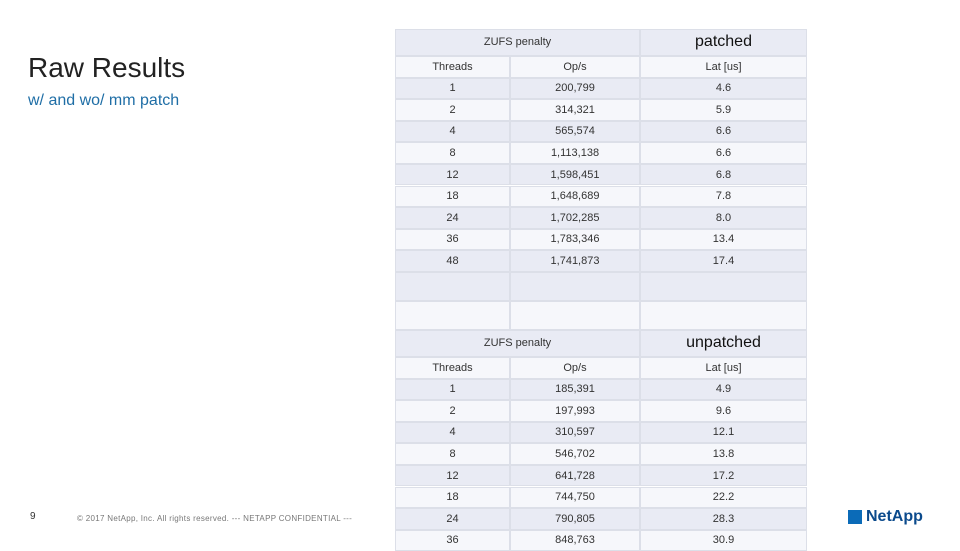 This screenshot has height=551, width=960. What do you see at coordinates (575, 174) in the screenshot?
I see `table-cell: 1,598,451` at bounding box center [575, 174].